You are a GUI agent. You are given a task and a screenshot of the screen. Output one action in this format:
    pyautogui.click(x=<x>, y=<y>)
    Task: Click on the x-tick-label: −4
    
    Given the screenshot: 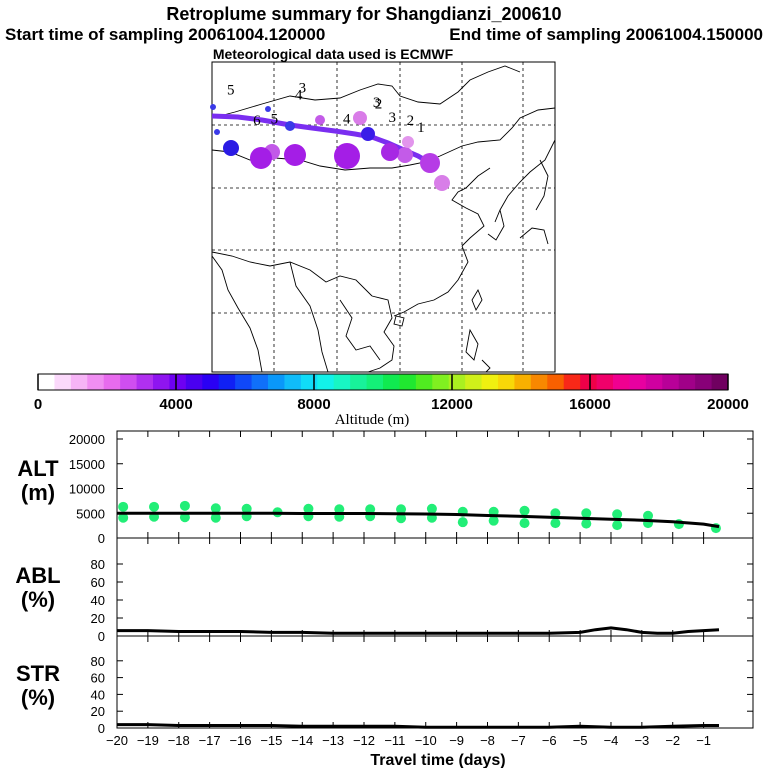 What is the action you would take?
    pyautogui.click(x=611, y=740)
    